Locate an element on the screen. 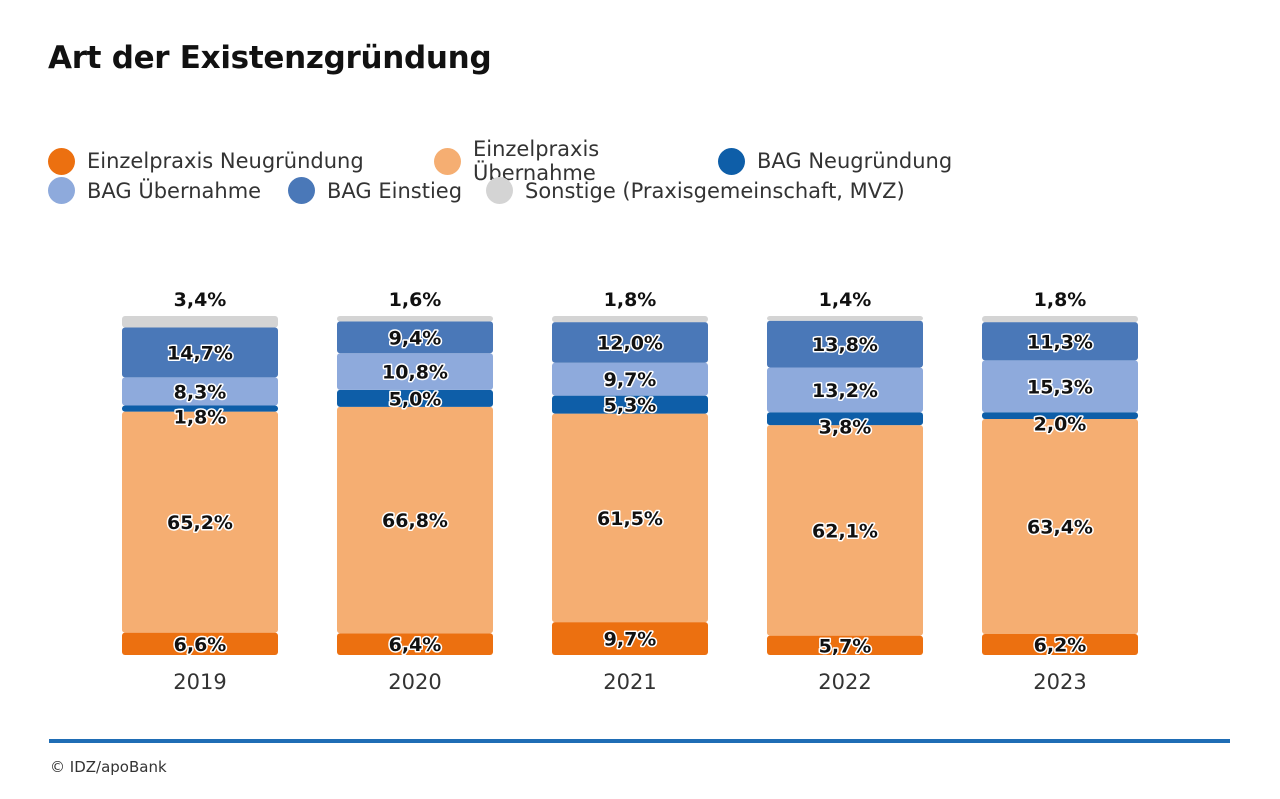  x-tick-label: 2021 is located at coordinates (629, 682).